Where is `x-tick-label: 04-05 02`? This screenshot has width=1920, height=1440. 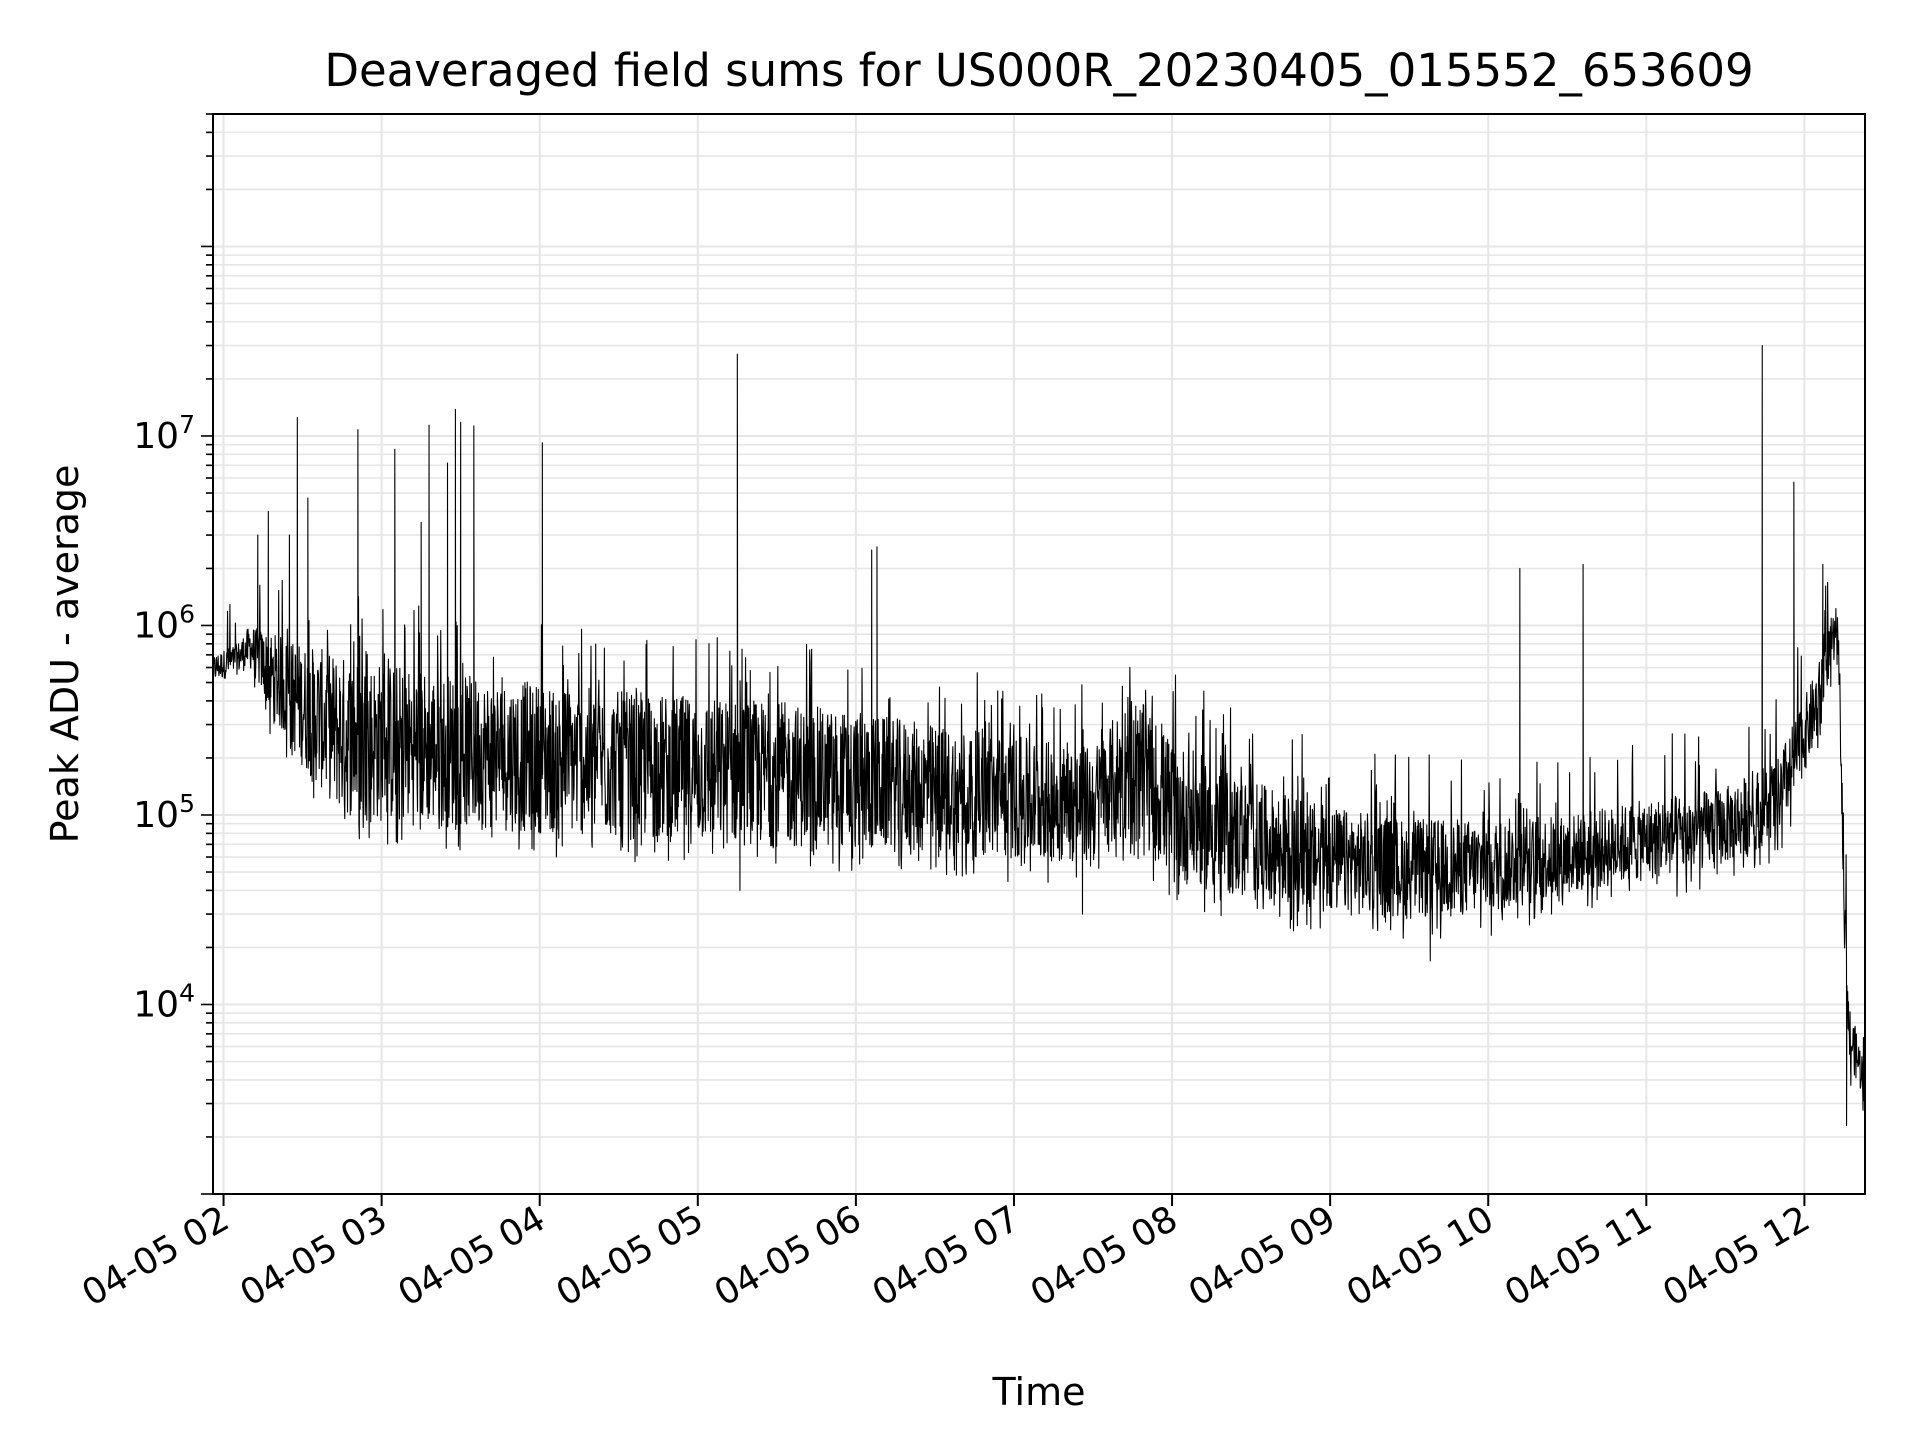
x-tick-label: 04-05 02 is located at coordinates (155, 1256).